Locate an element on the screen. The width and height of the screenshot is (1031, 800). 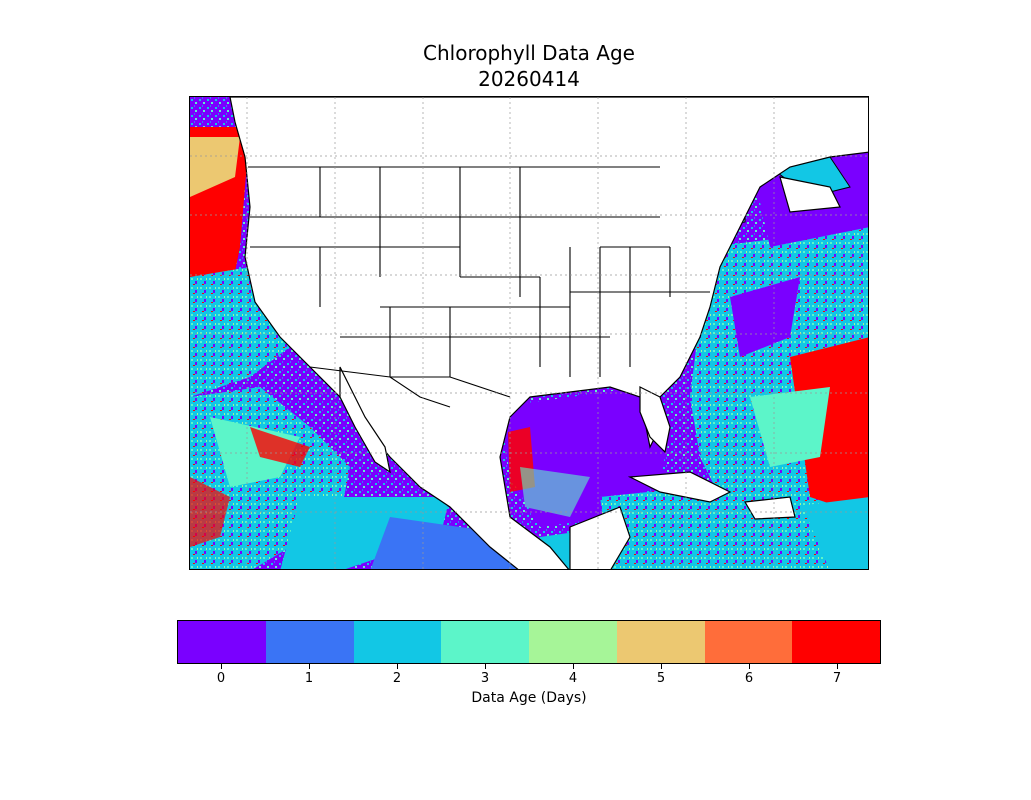
colorbar-tick-label: 4 is located at coordinates (573, 678).